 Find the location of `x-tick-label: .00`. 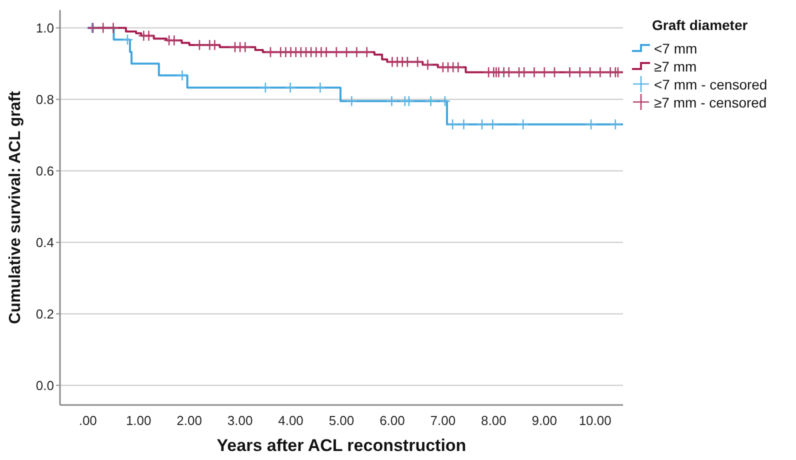

x-tick-label: .00 is located at coordinates (87, 420).